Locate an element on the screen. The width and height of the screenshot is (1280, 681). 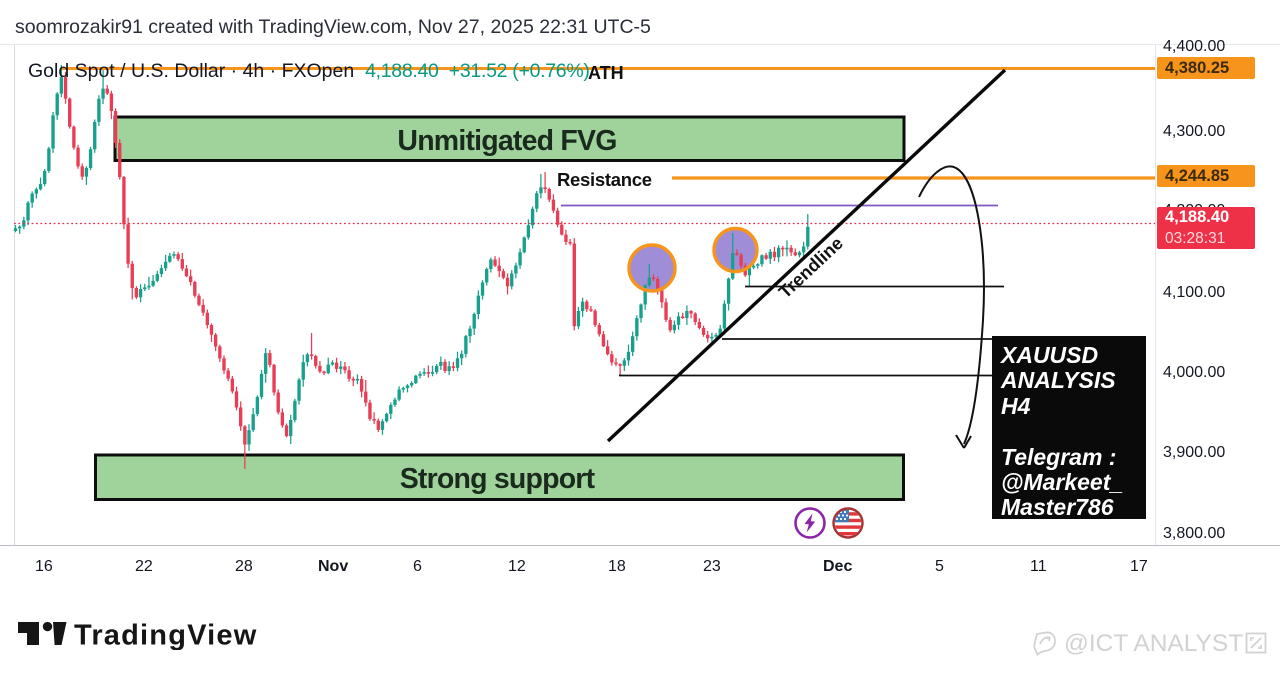
svg-text: TradingView is located at coordinates (166, 635).